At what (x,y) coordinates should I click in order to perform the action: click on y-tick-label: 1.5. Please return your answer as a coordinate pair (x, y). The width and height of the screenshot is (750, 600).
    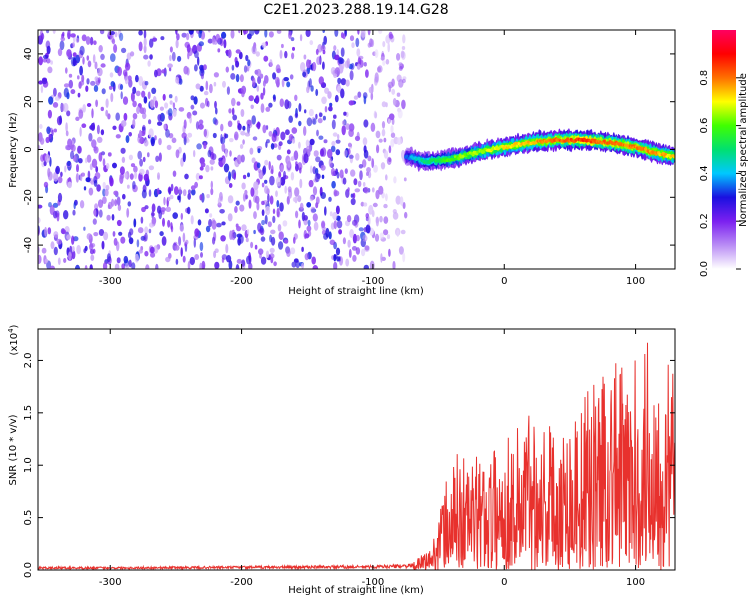
    Looking at the image, I should click on (28, 413).